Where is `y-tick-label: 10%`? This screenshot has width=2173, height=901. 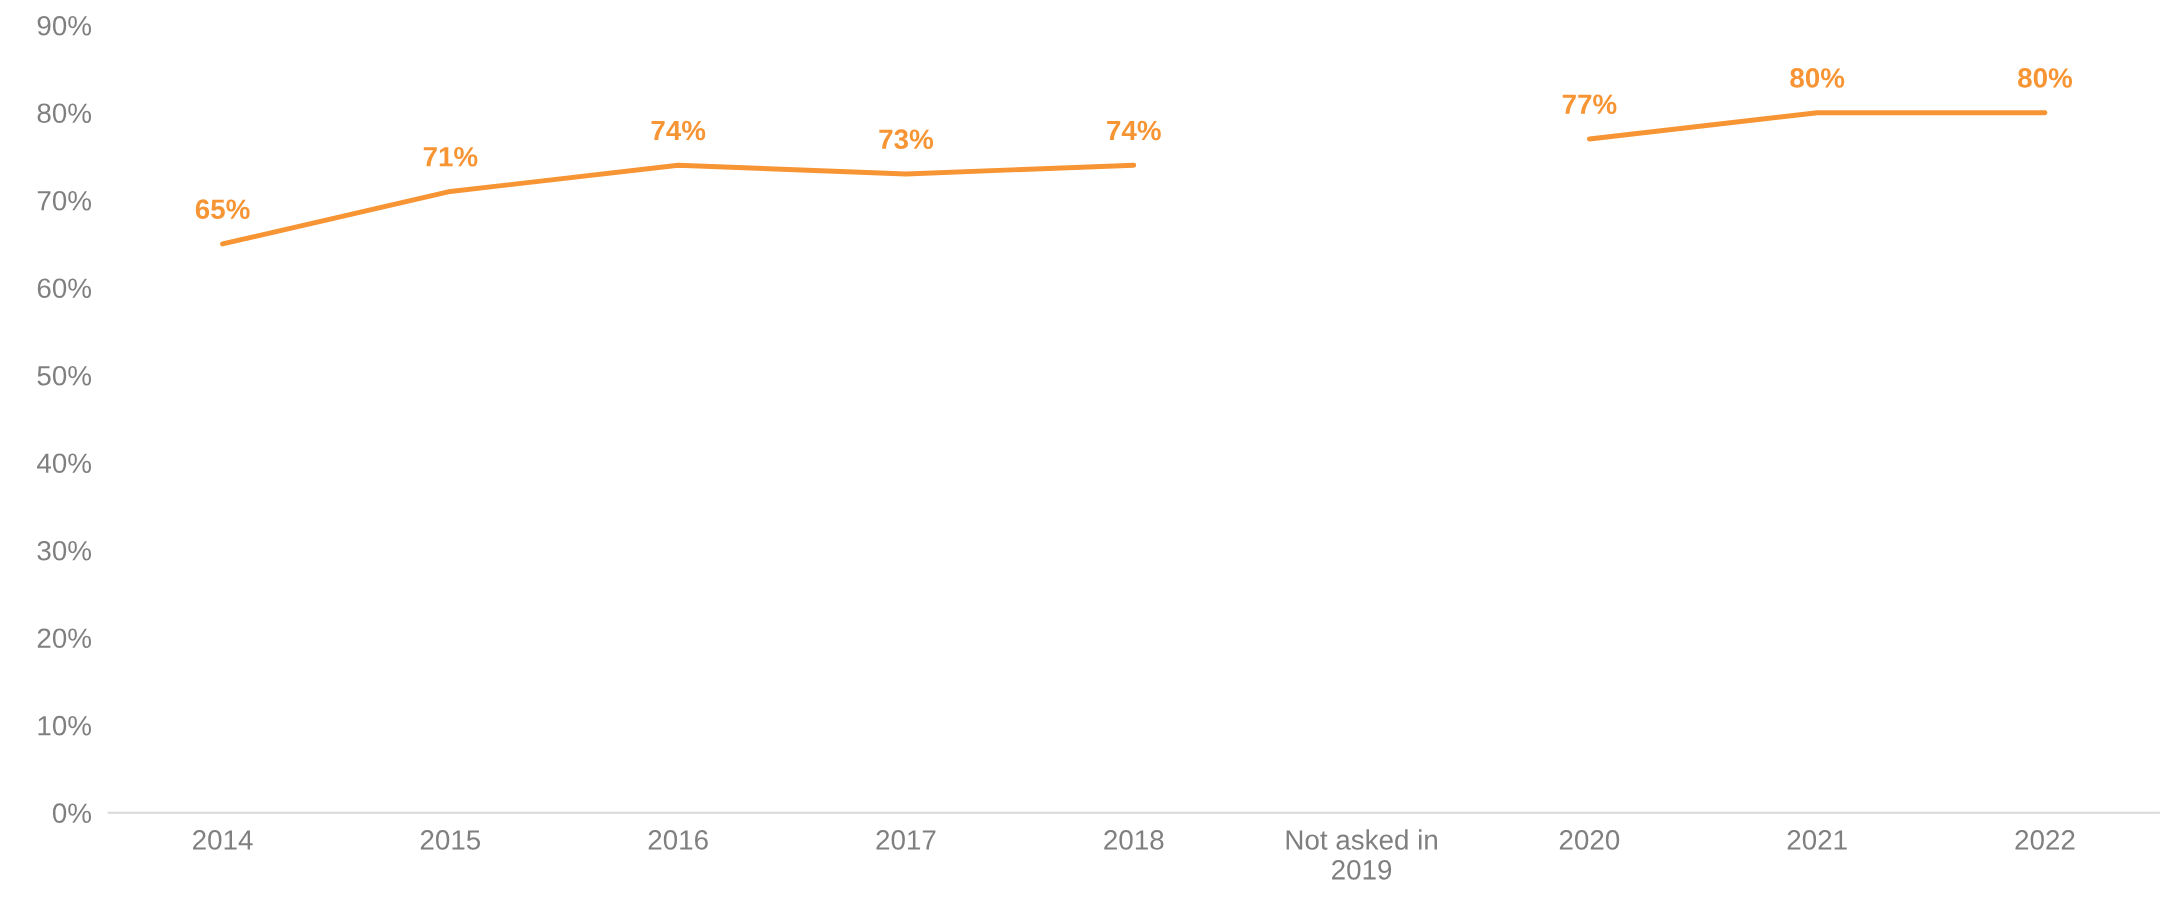 y-tick-label: 10% is located at coordinates (64, 725).